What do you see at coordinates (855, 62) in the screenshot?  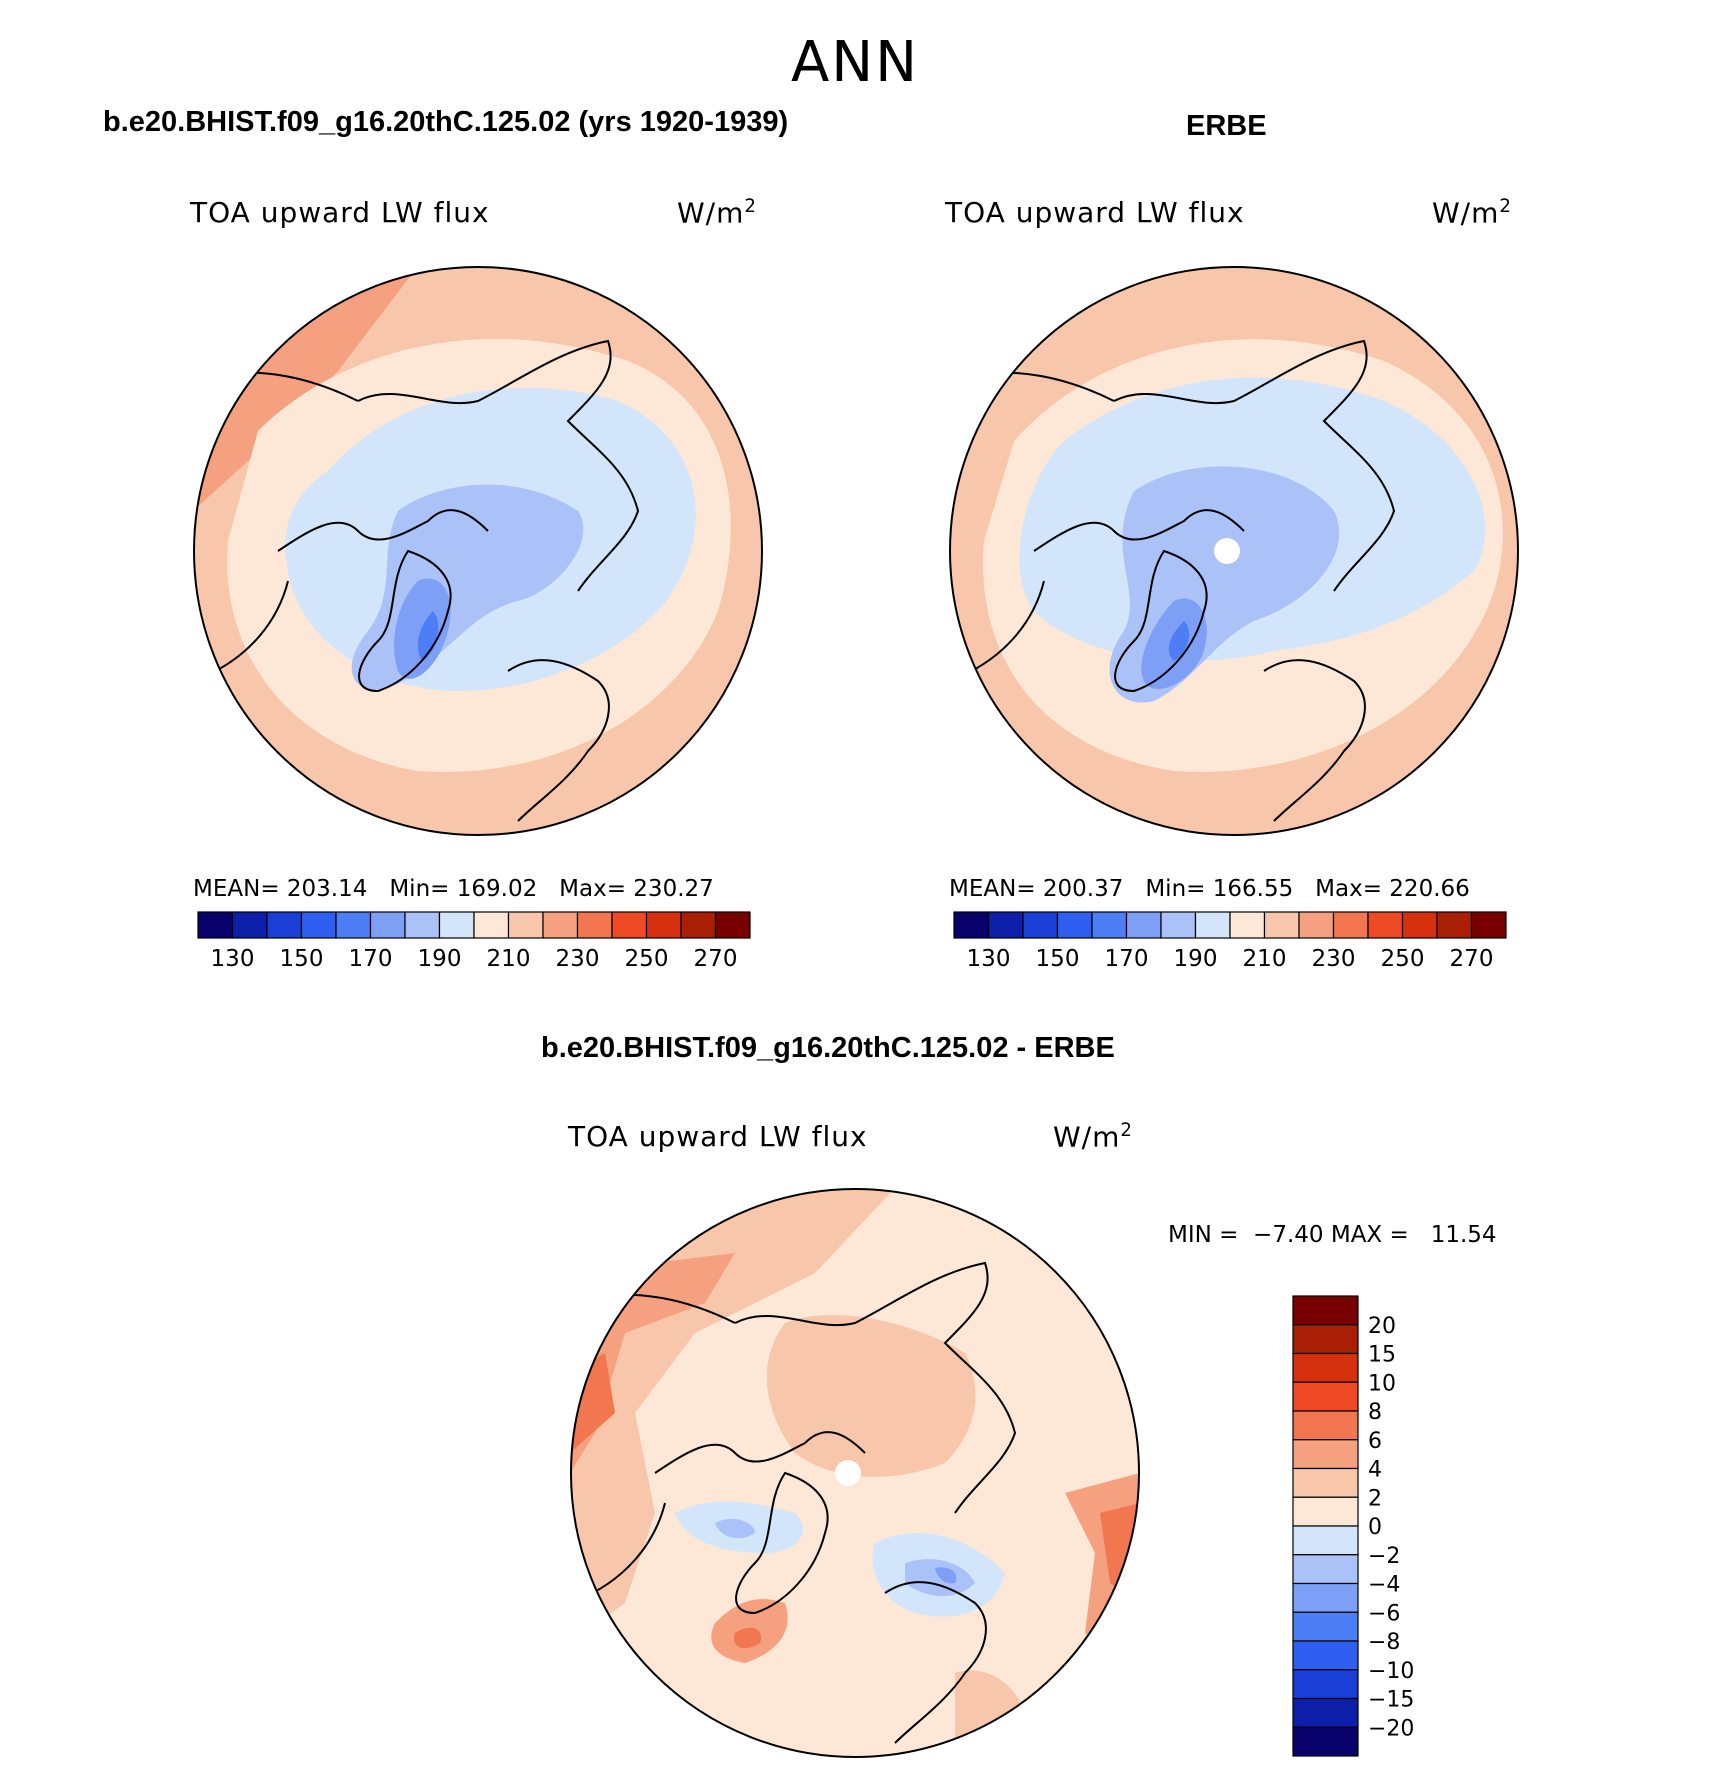 I see `figure-title: ANN` at bounding box center [855, 62].